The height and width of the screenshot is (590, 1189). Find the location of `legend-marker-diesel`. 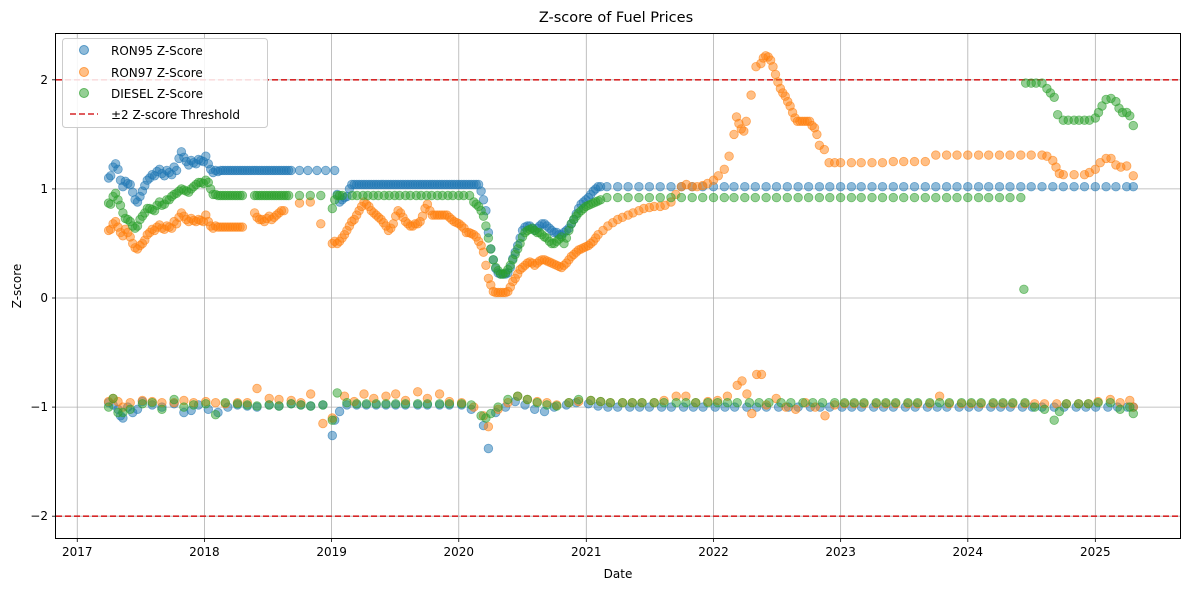

legend-marker-diesel is located at coordinates (84, 93).